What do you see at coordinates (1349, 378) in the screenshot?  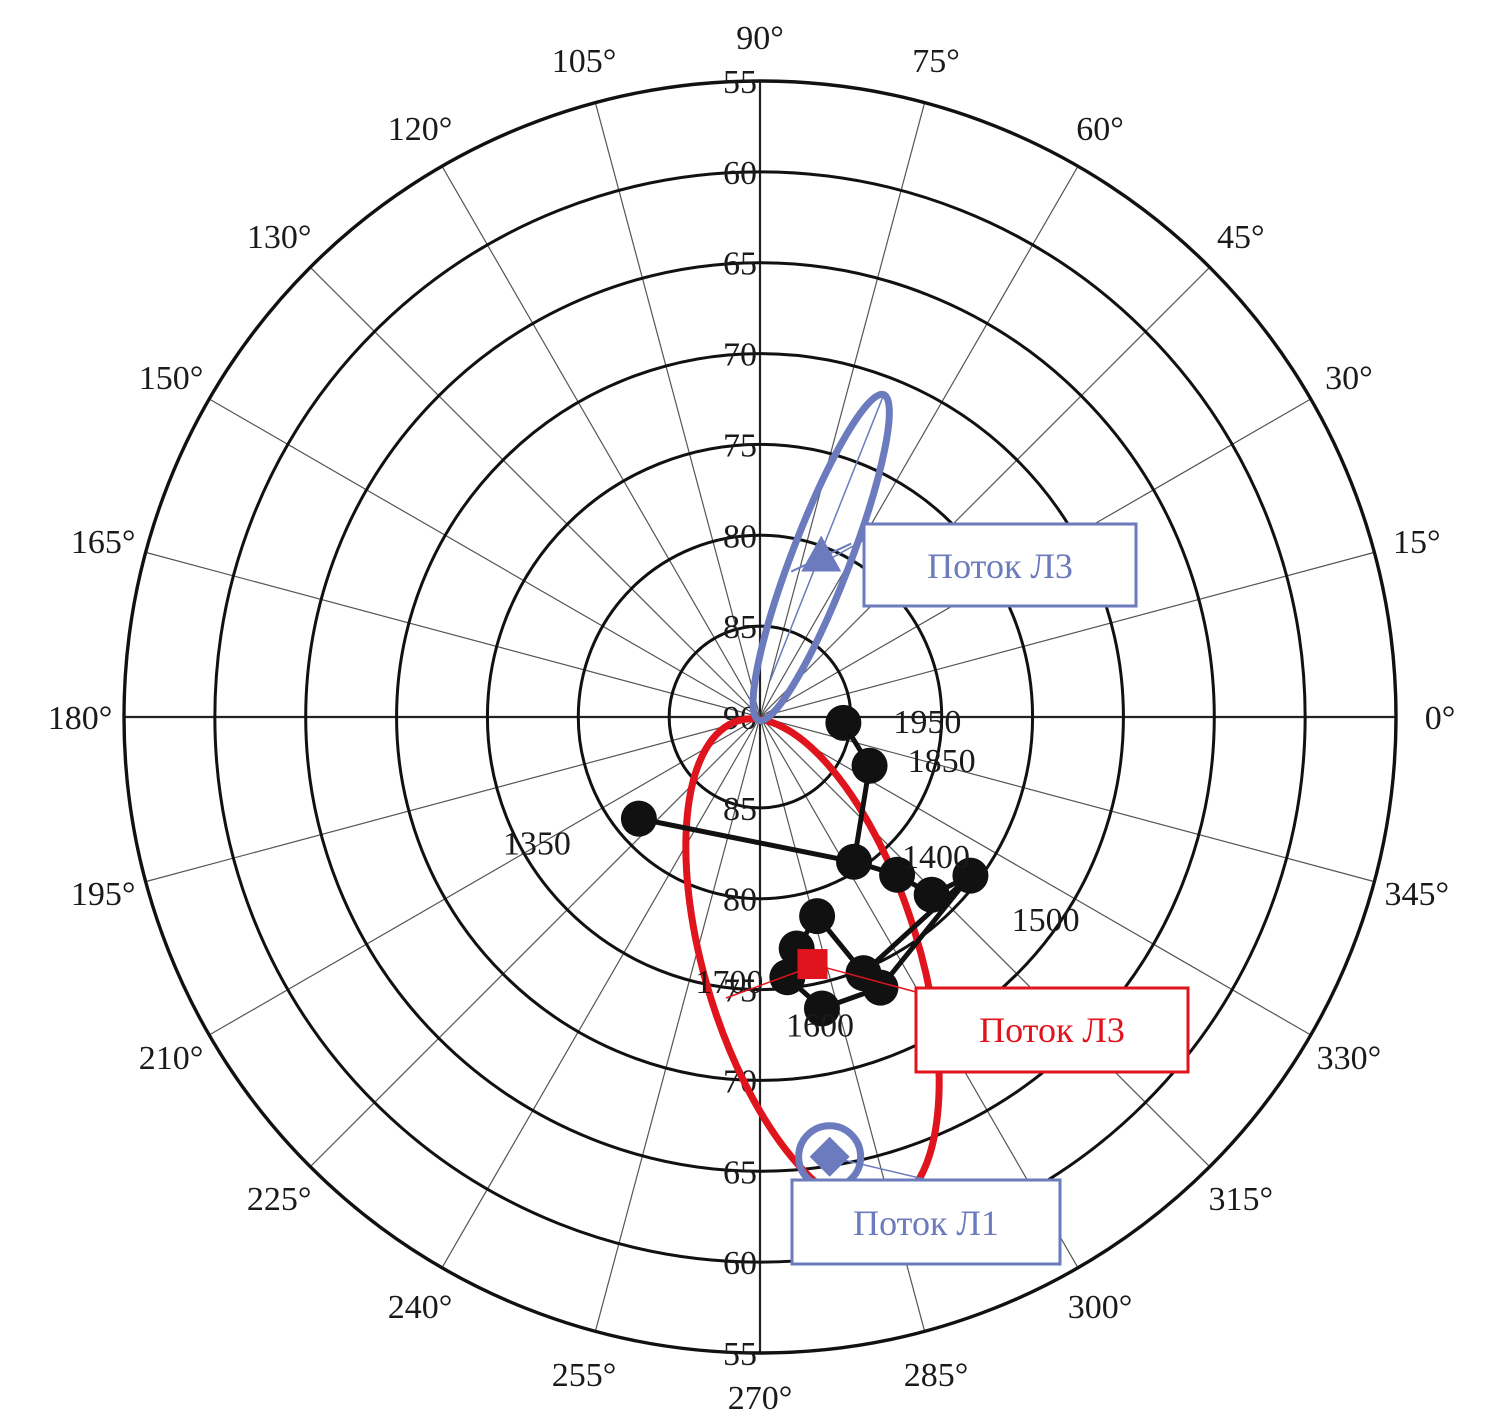 I see `angle-label-30: 30°` at bounding box center [1349, 378].